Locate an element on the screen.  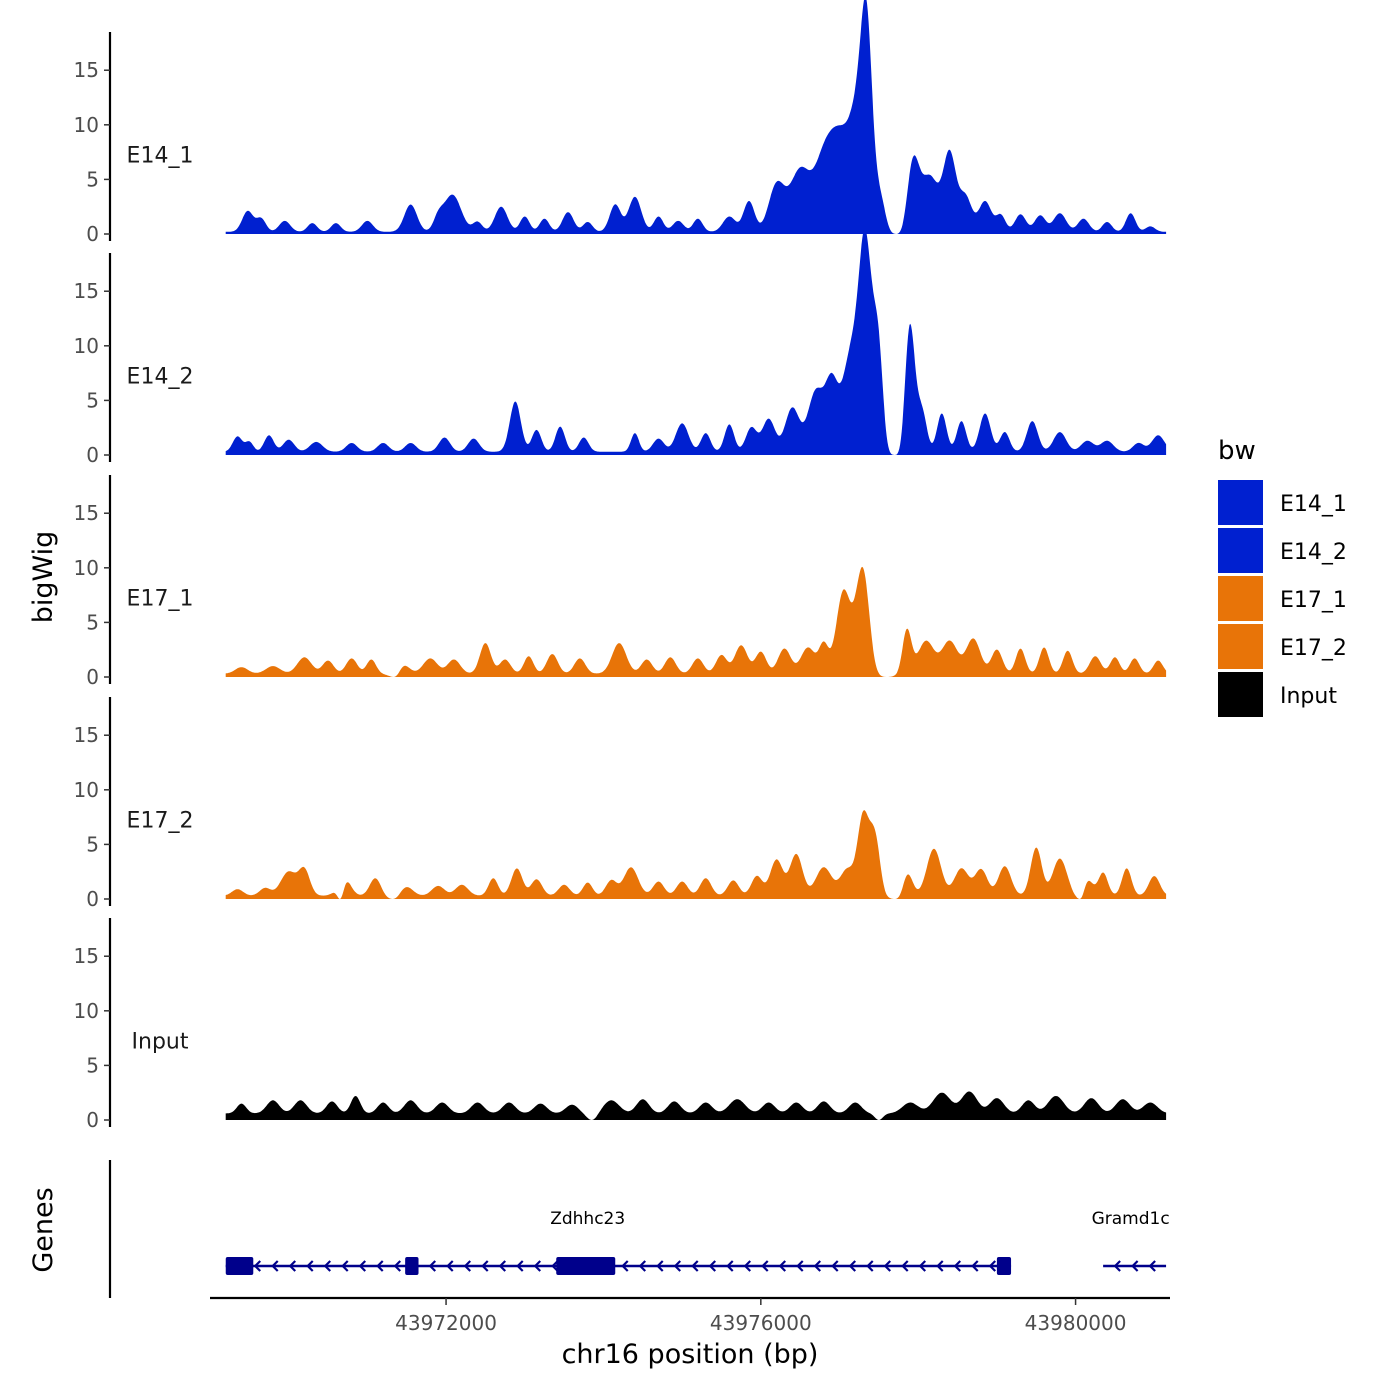
legend-entry-e17-2: E17_2 is located at coordinates (1282, 646).